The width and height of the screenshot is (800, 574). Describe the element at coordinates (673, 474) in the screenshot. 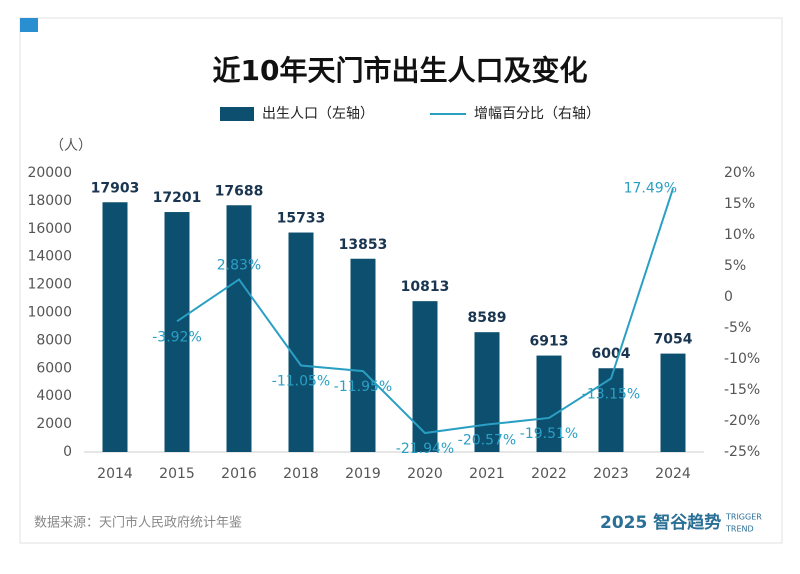

I see `x-tick-label: 2024` at that location.